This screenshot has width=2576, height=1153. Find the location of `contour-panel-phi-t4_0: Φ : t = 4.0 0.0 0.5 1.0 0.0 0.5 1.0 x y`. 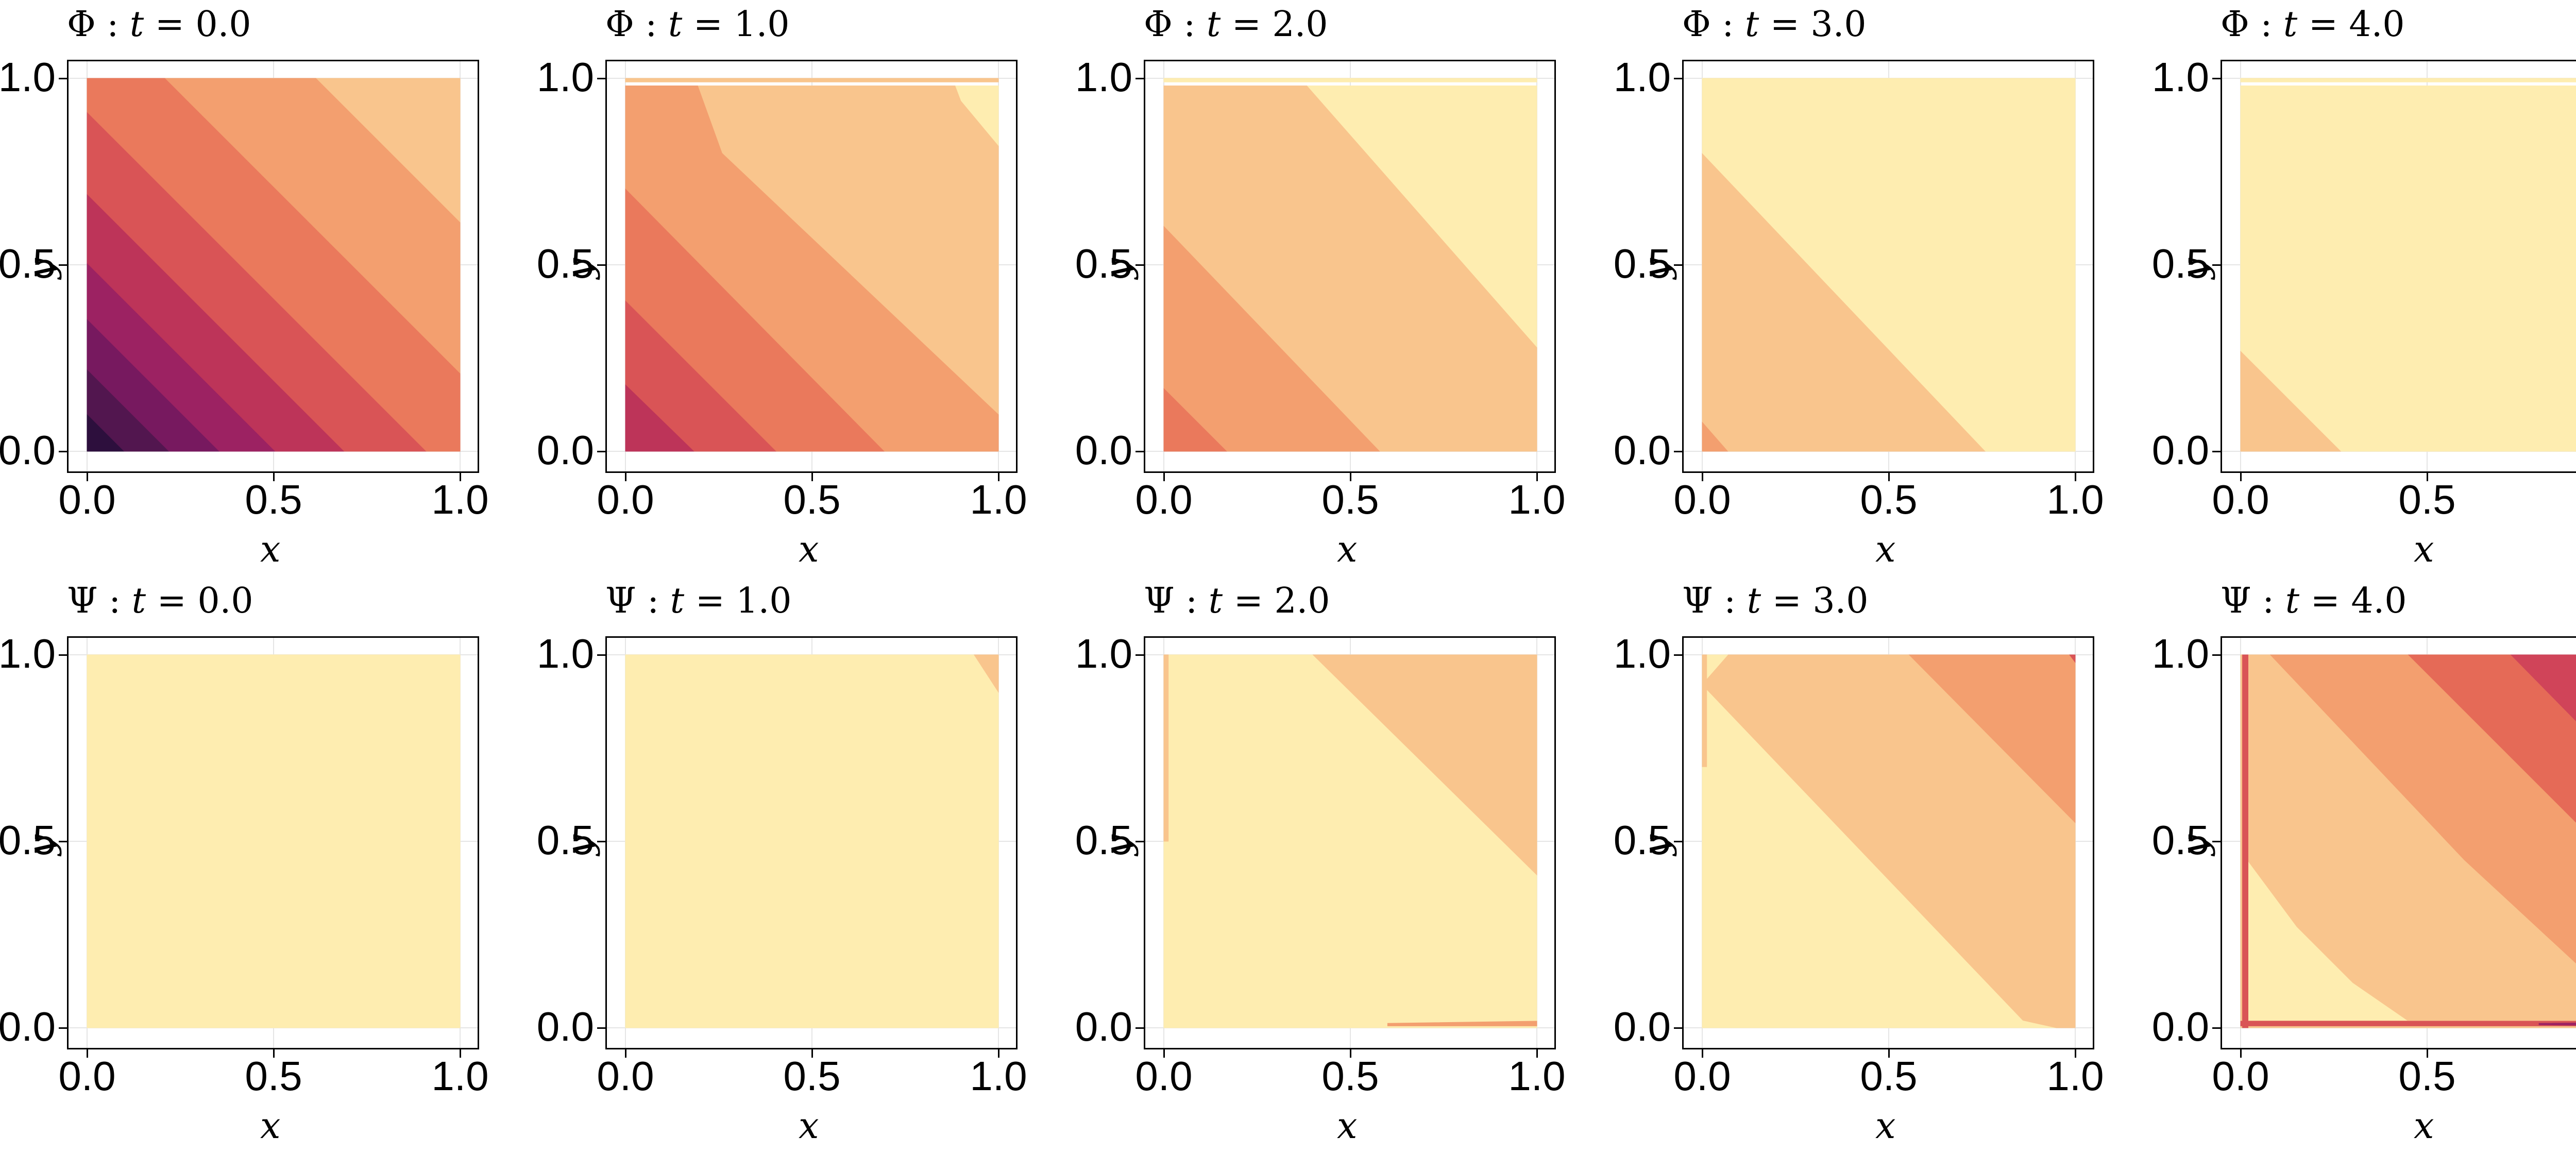

contour-panel-phi-t4_0: Φ : t = 4.0 0.0 0.5 1.0 0.0 0.5 1.0 x y is located at coordinates (2335, 288).